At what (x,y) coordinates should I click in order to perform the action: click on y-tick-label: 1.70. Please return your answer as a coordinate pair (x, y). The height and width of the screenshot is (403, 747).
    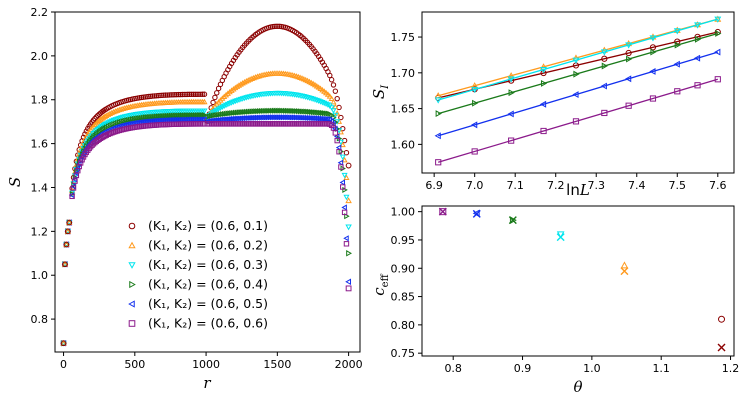
    Looking at the image, I should click on (403, 73).